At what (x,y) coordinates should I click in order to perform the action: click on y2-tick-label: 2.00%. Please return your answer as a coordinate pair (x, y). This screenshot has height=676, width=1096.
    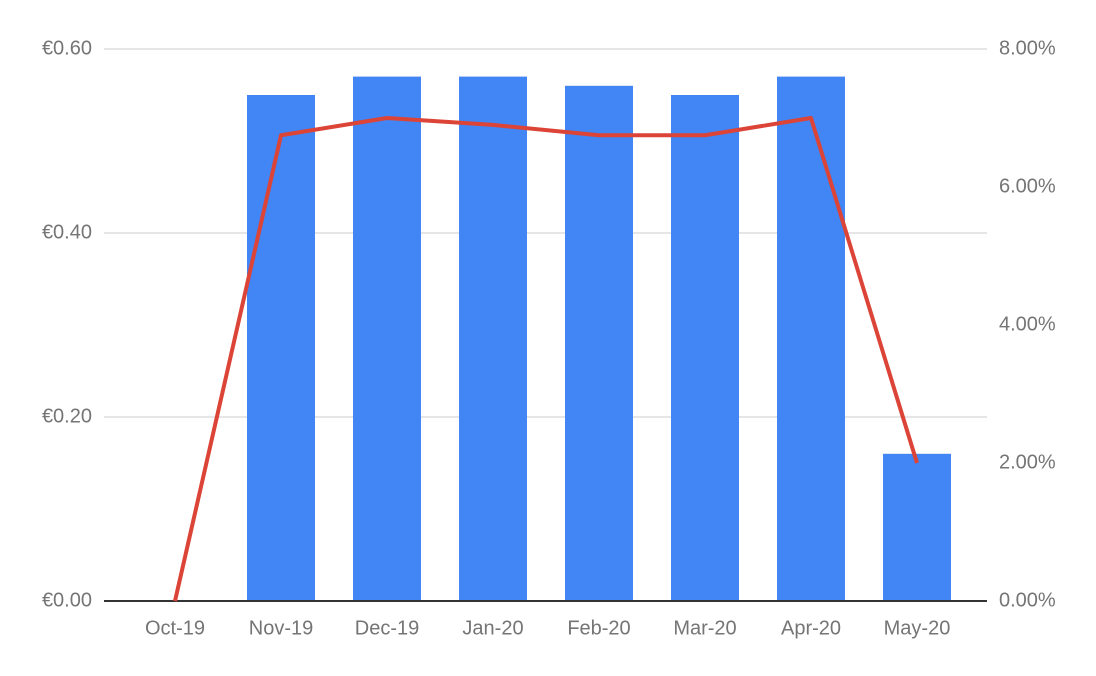
    Looking at the image, I should click on (1027, 462).